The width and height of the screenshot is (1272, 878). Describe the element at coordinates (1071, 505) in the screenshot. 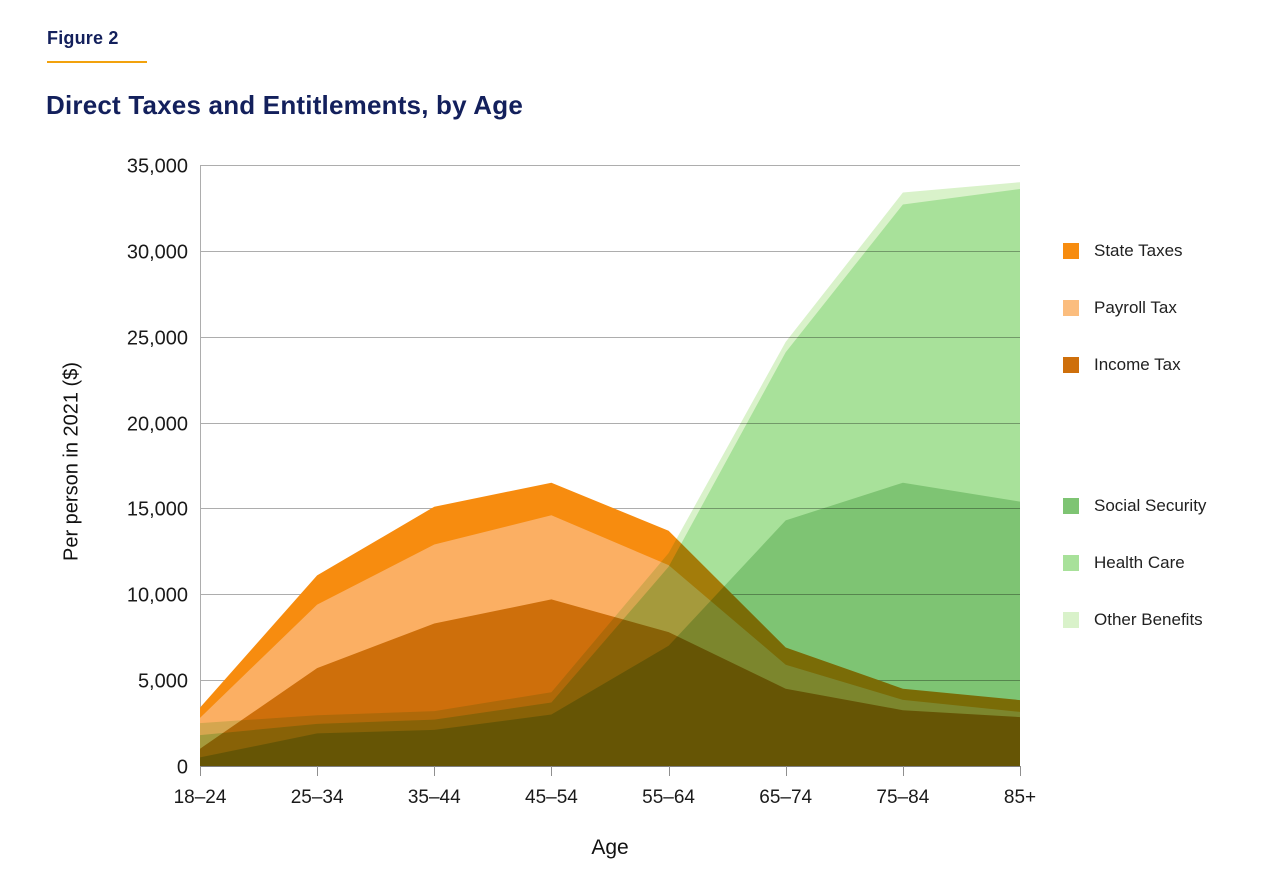

I see `social-security-swatch-icon` at that location.